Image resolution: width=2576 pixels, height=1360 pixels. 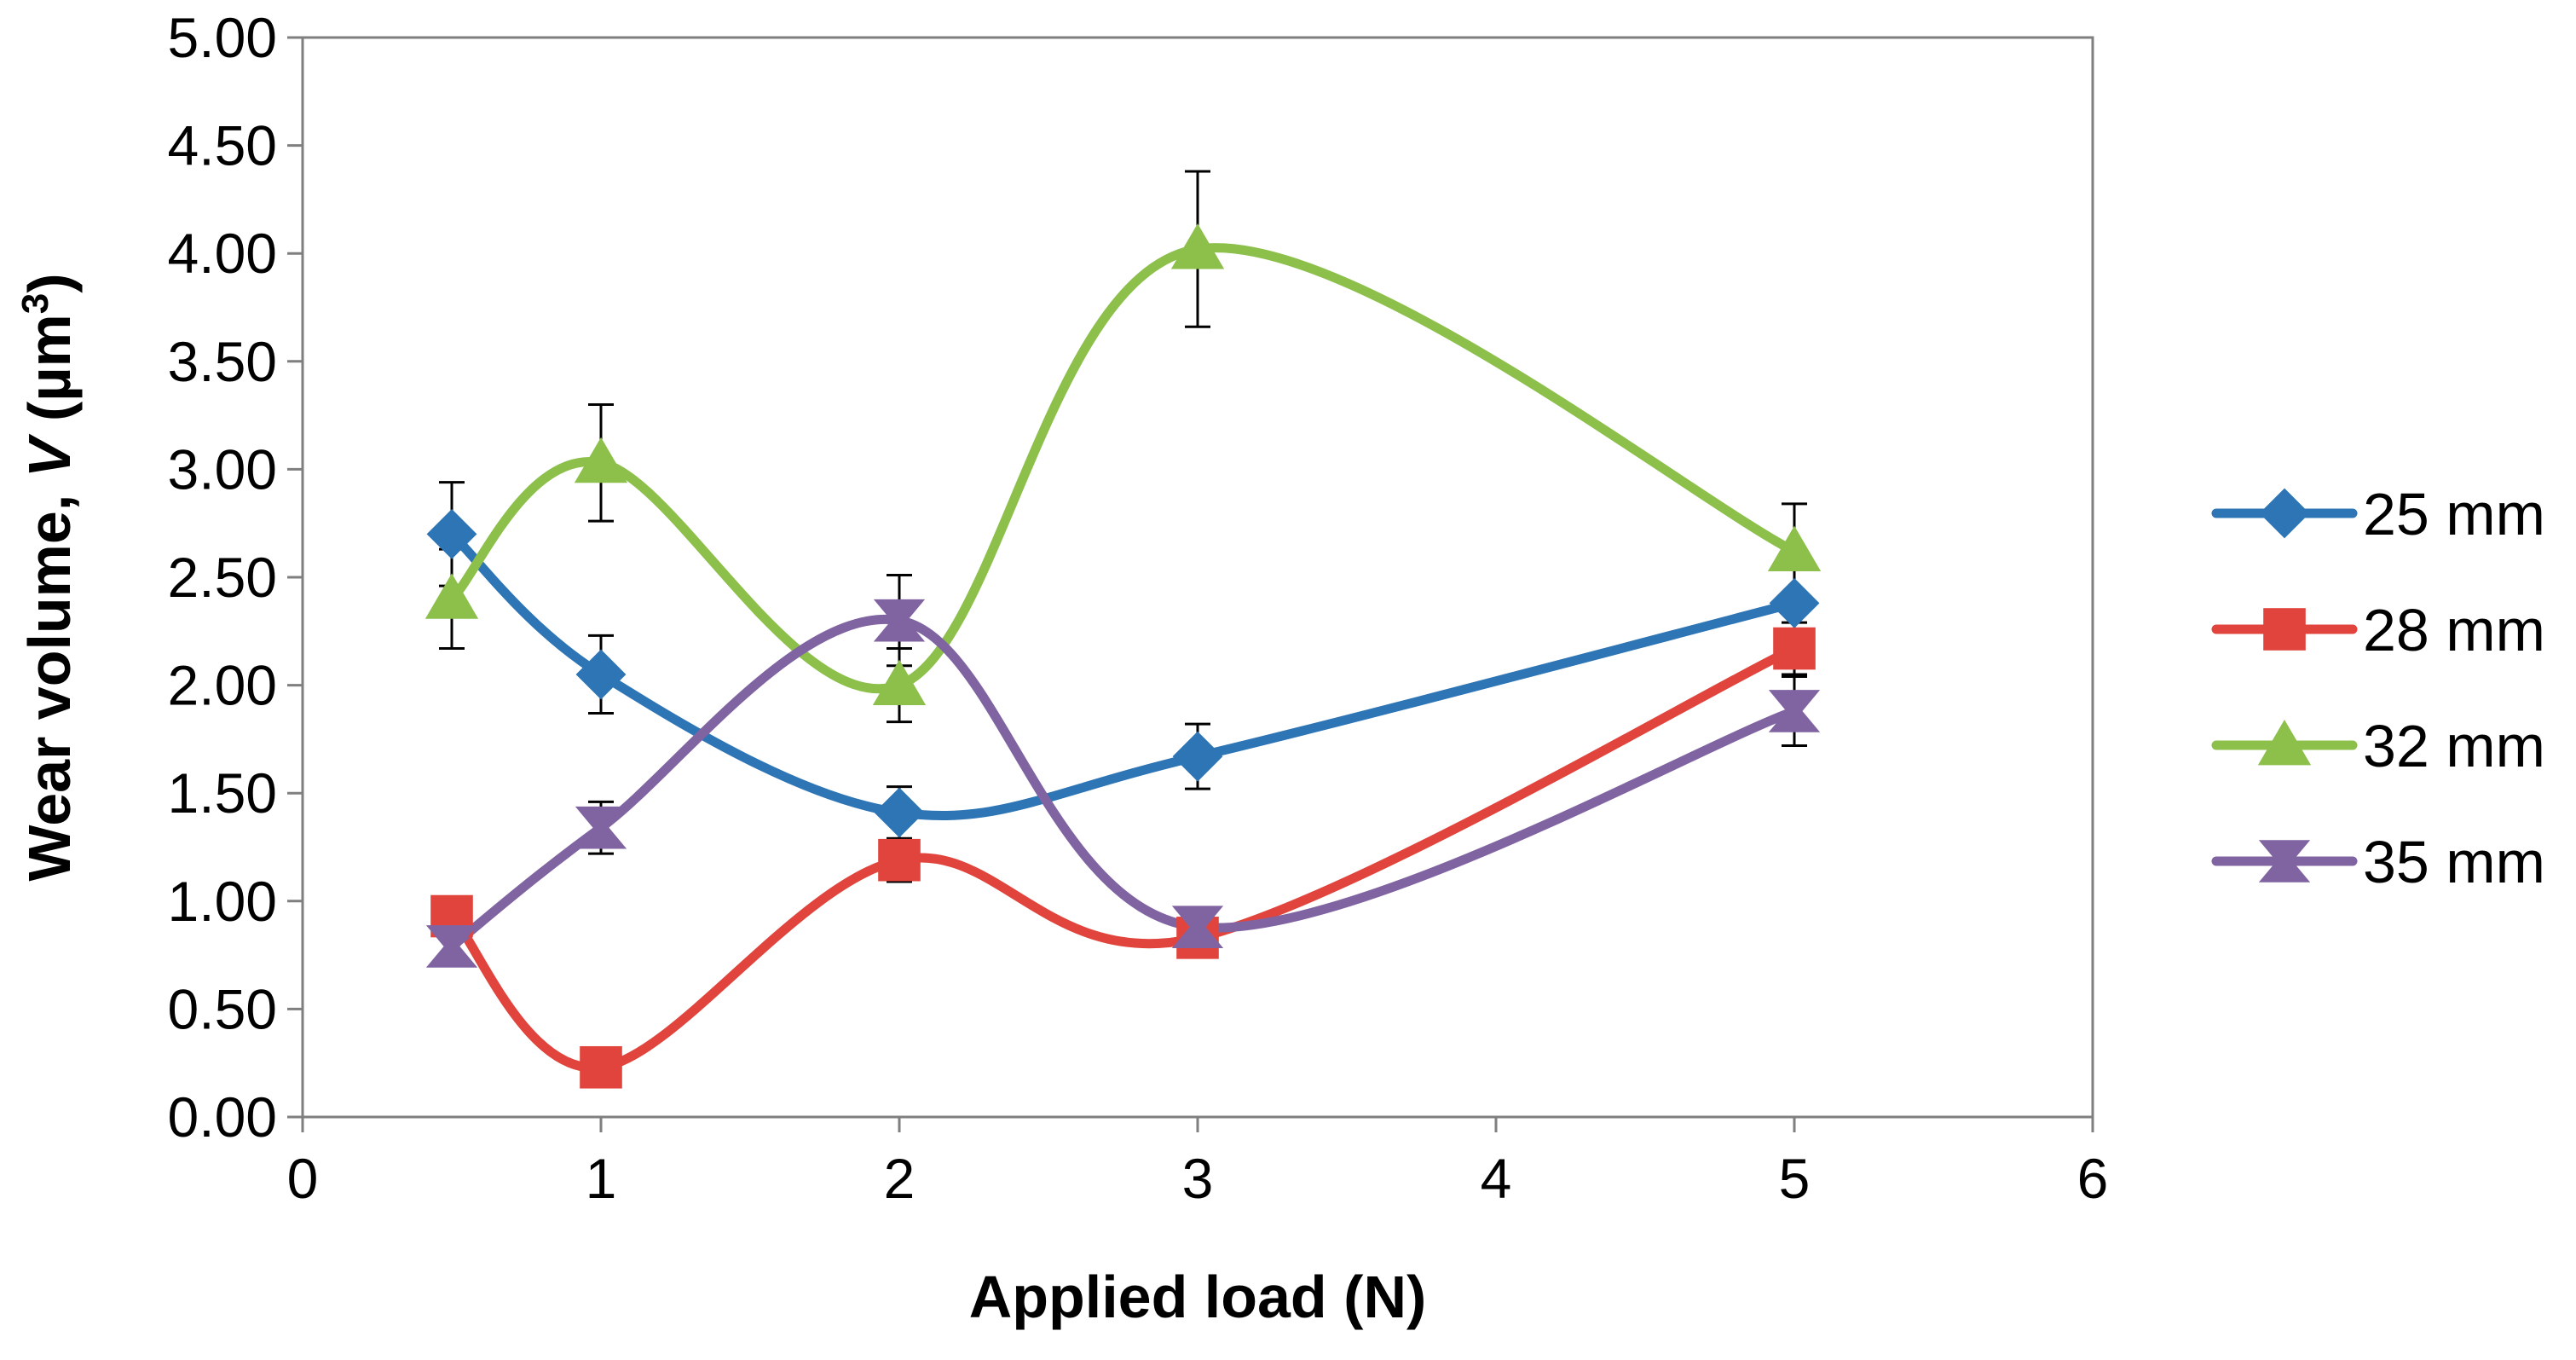 What do you see at coordinates (49, 282) in the screenshot?
I see `y-axis-title-close: )` at bounding box center [49, 282].